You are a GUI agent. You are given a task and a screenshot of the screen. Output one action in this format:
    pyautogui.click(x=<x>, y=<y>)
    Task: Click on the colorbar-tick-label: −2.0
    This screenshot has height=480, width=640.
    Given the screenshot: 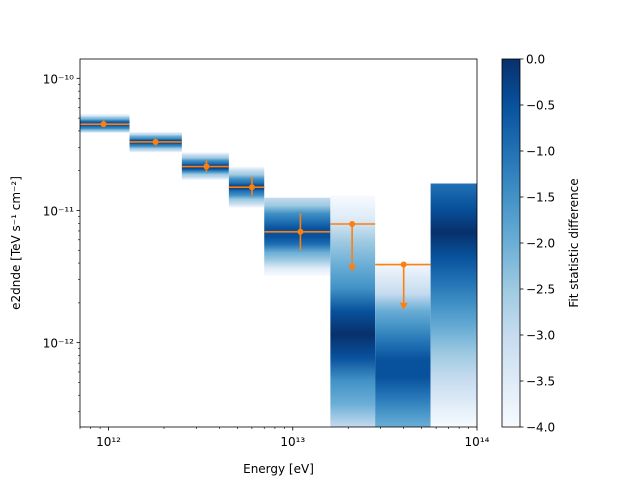 What is the action you would take?
    pyautogui.click(x=540, y=244)
    